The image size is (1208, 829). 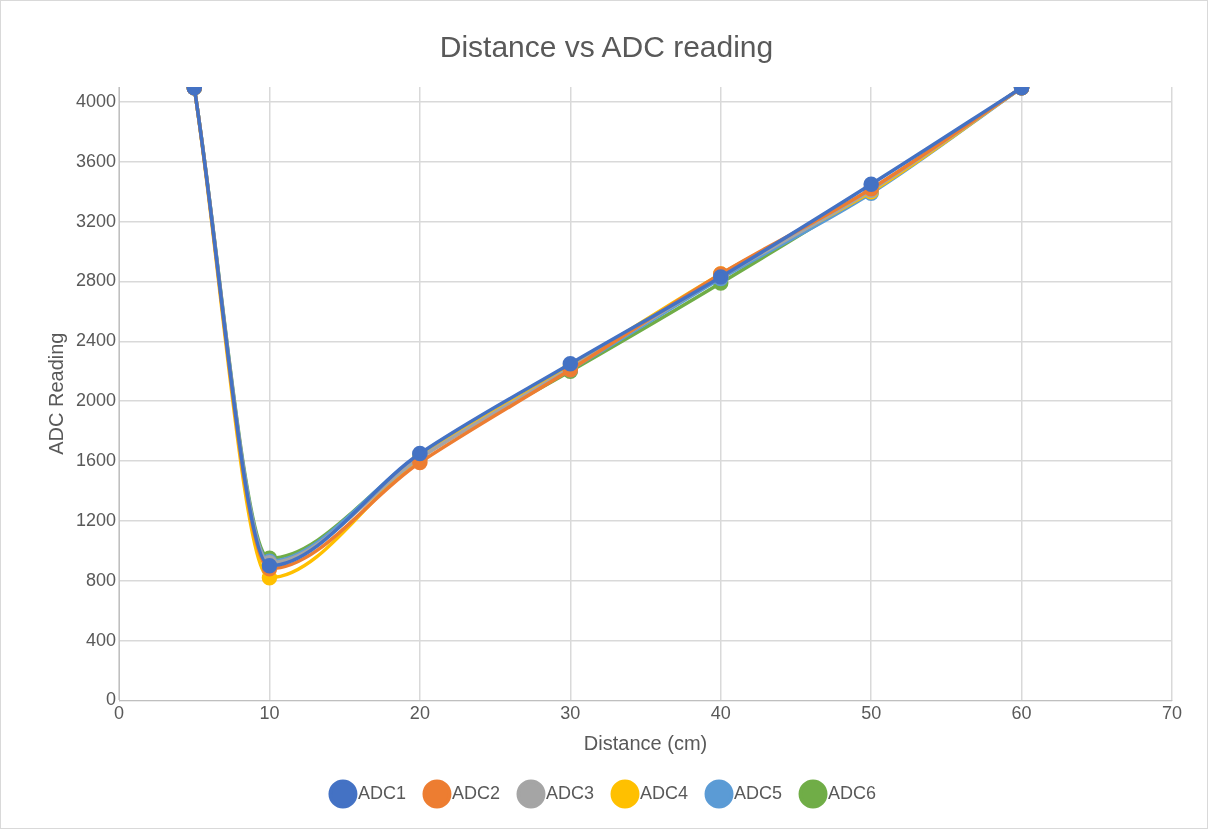 I want to click on y-axis-title: ADC Reading, so click(x=55, y=393).